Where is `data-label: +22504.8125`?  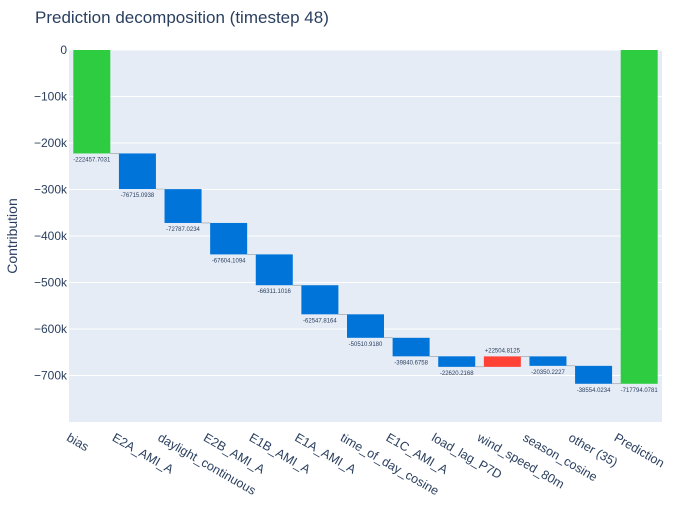 data-label: +22504.8125 is located at coordinates (503, 351).